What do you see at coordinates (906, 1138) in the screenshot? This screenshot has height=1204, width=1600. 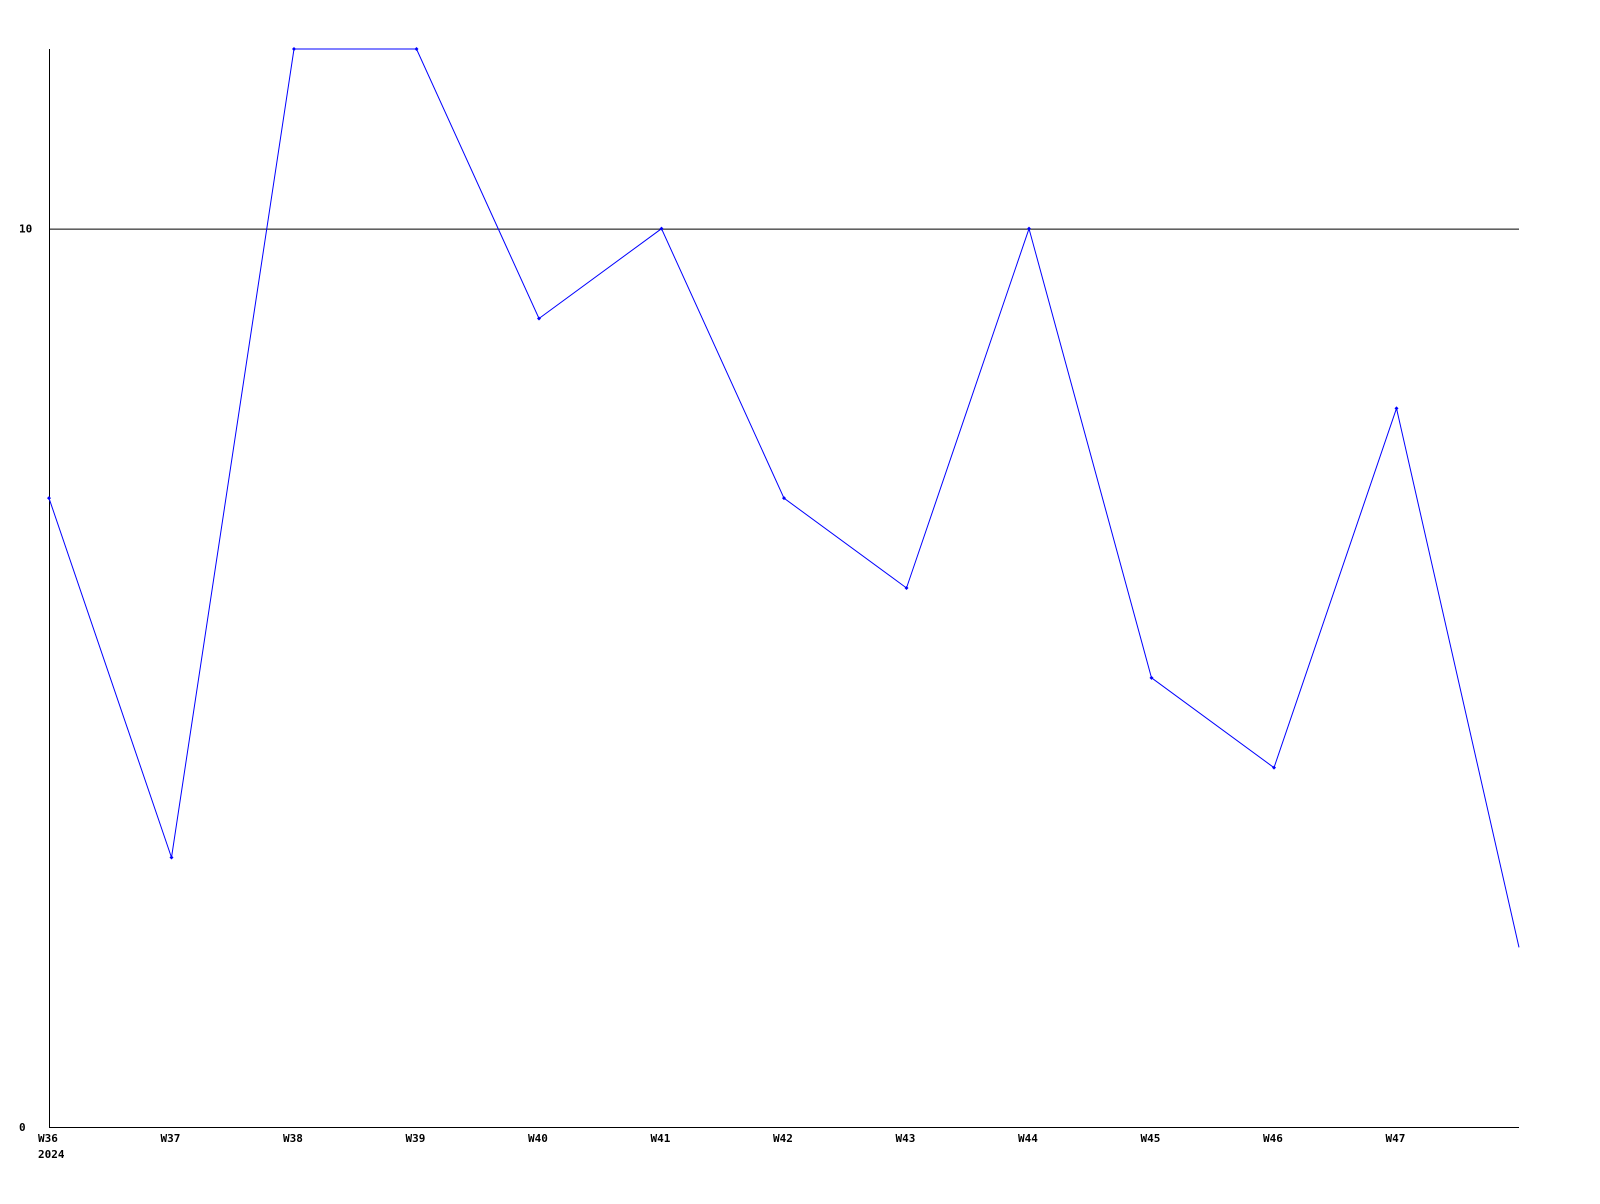 I see `x-tick-label: W43` at bounding box center [906, 1138].